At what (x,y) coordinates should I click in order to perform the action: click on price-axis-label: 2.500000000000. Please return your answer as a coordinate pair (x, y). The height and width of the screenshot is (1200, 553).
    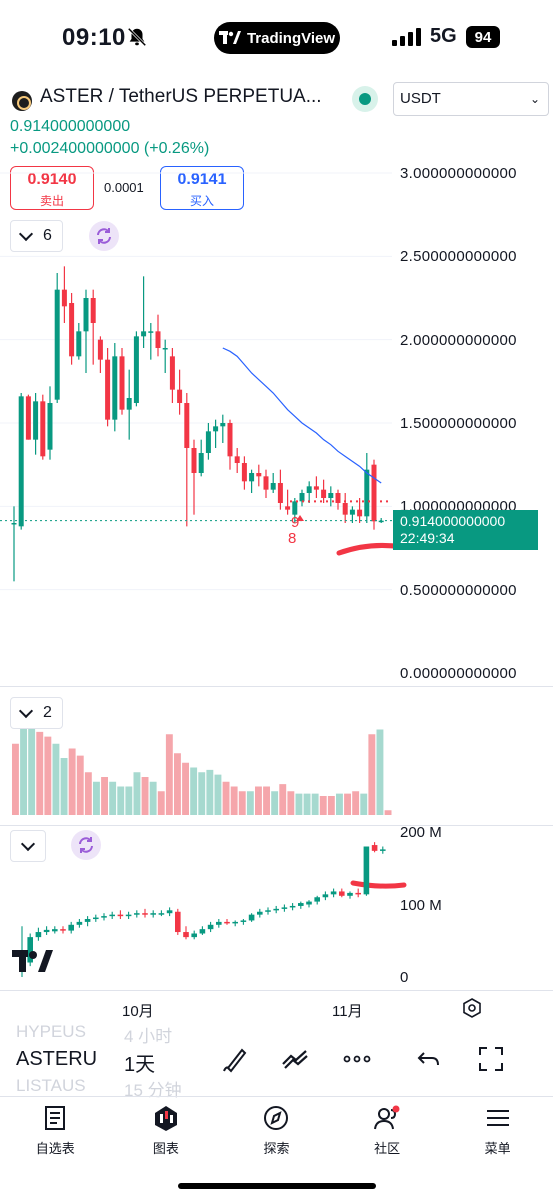
    Looking at the image, I should click on (458, 256).